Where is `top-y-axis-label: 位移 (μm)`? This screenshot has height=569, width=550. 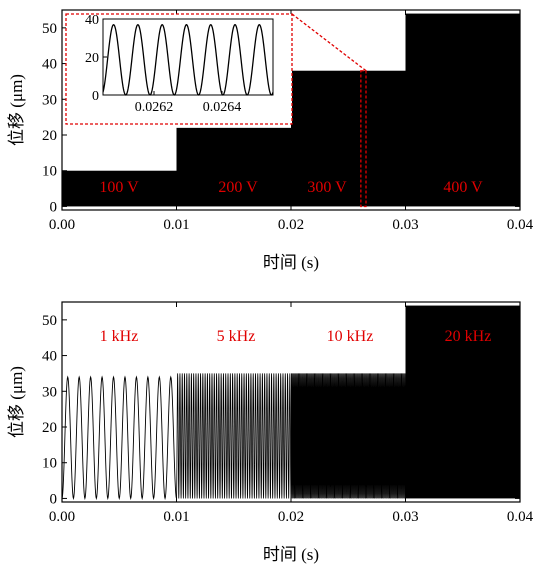 top-y-axis-label: 位移 (μm) is located at coordinates (16, 110).